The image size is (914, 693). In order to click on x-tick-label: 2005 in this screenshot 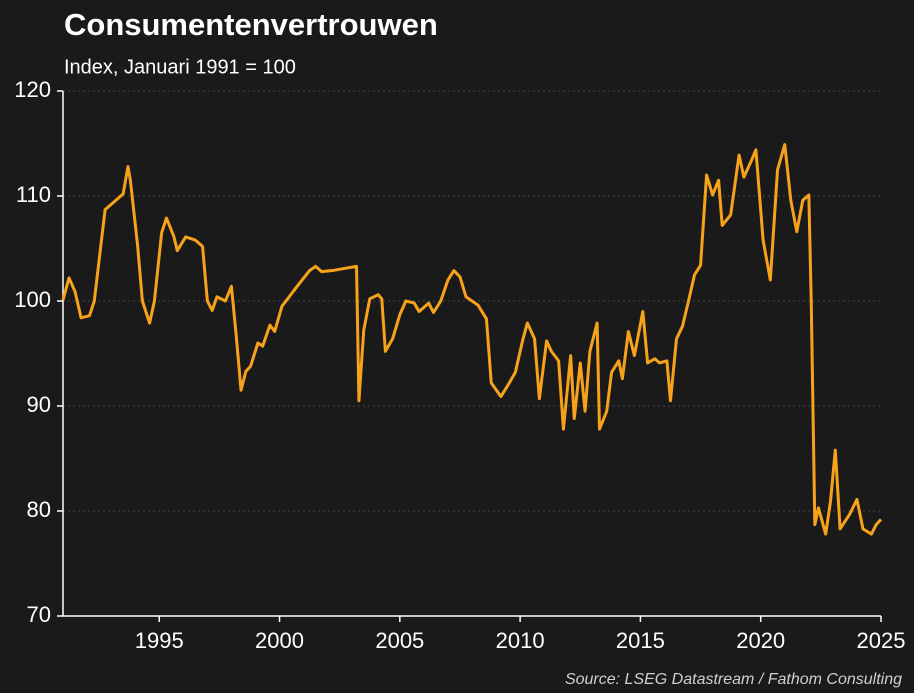, I will do `click(399, 640)`.